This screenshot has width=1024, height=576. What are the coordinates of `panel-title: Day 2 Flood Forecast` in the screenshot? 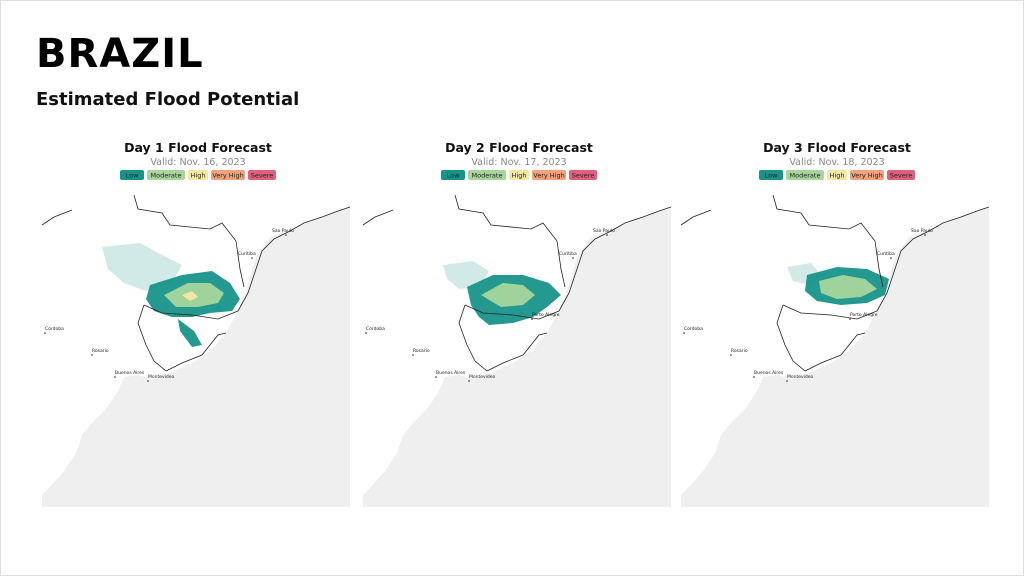 It's located at (519, 147).